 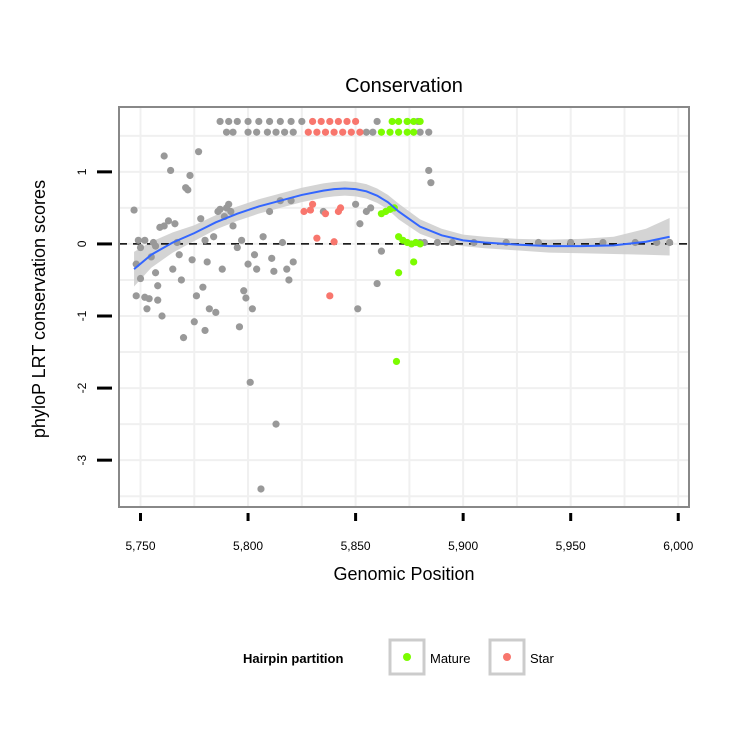 I want to click on legend-dot-star, so click(x=507, y=657).